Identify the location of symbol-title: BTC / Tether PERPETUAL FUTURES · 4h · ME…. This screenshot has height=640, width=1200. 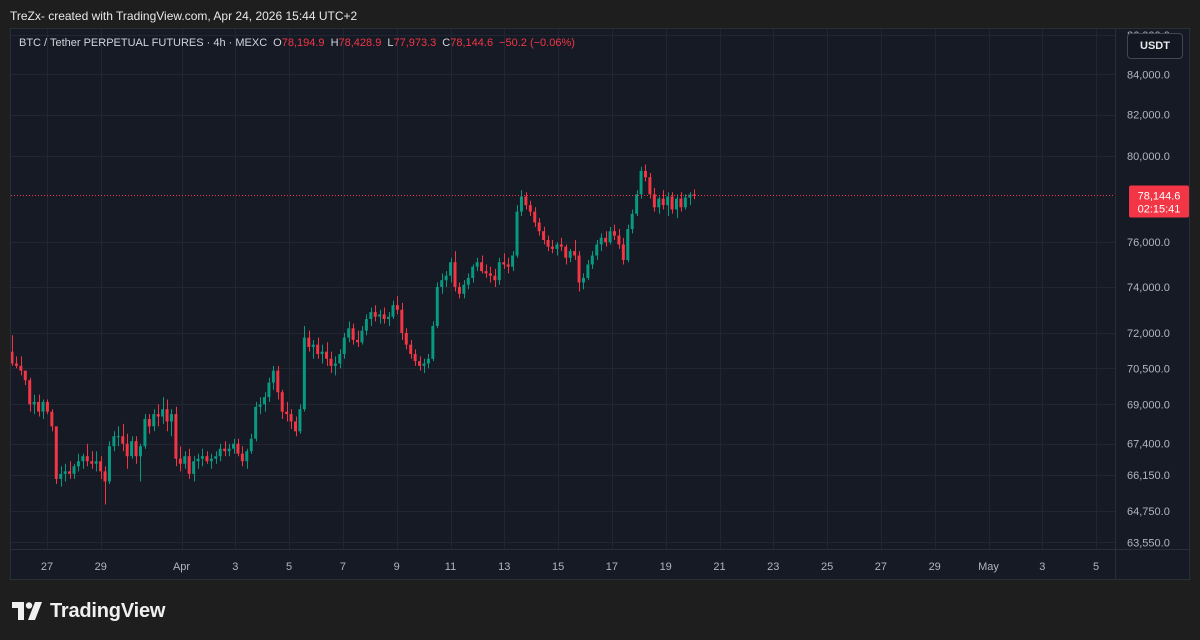
(143, 43).